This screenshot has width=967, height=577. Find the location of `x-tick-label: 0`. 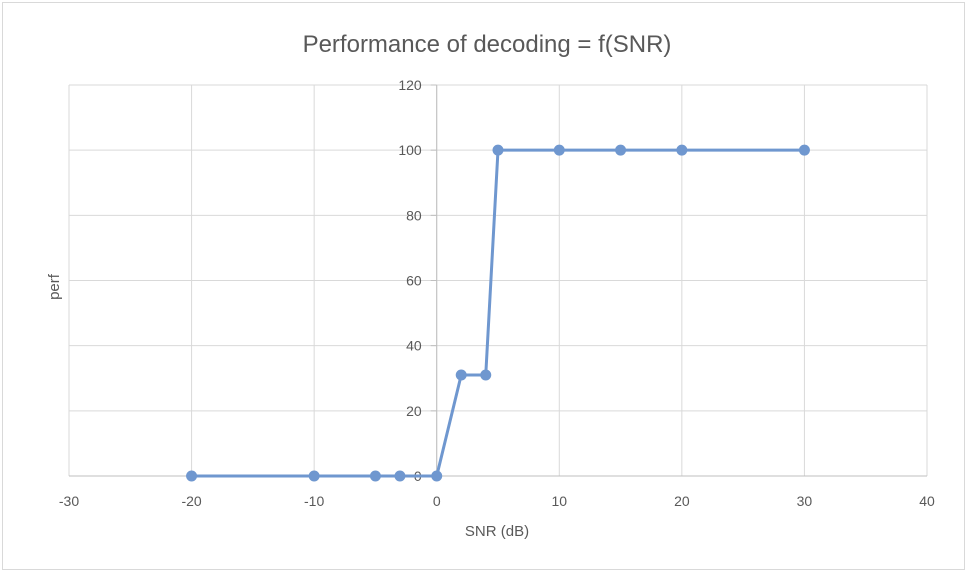

x-tick-label: 0 is located at coordinates (437, 501).